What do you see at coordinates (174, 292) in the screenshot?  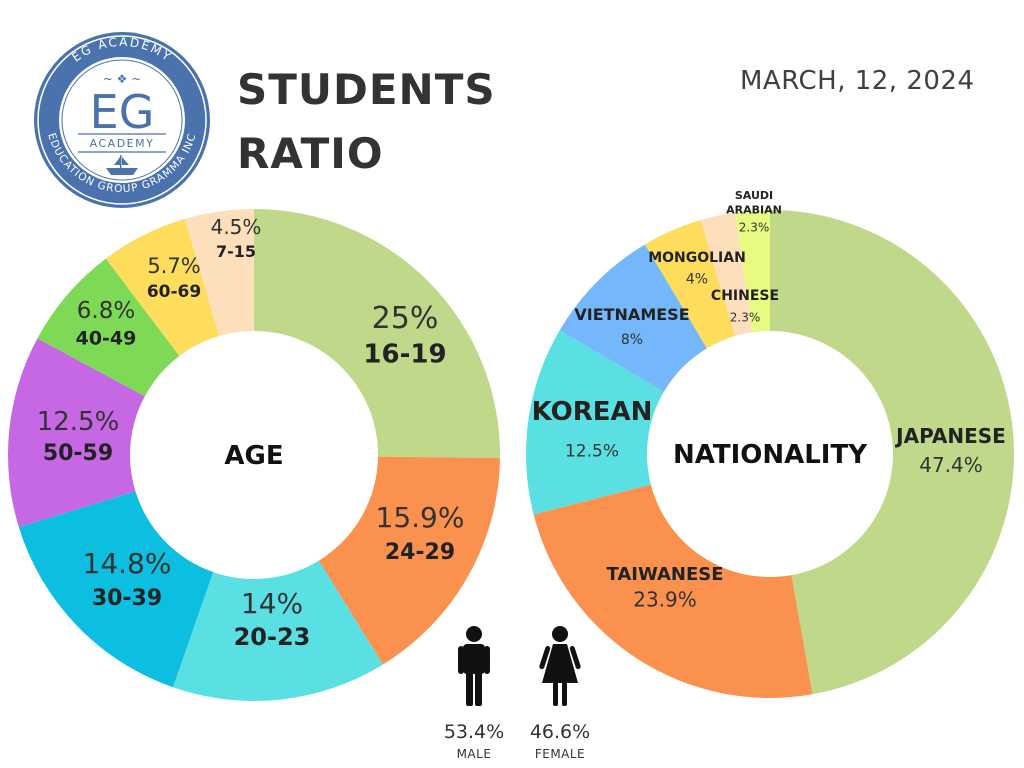 I see `age-60-69-category-label: 60-69` at bounding box center [174, 292].